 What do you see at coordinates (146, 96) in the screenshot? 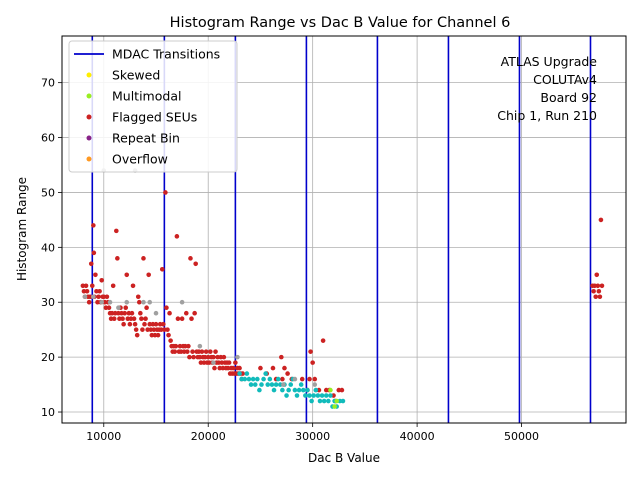
I see `legend-label: Multimodal` at bounding box center [146, 96].